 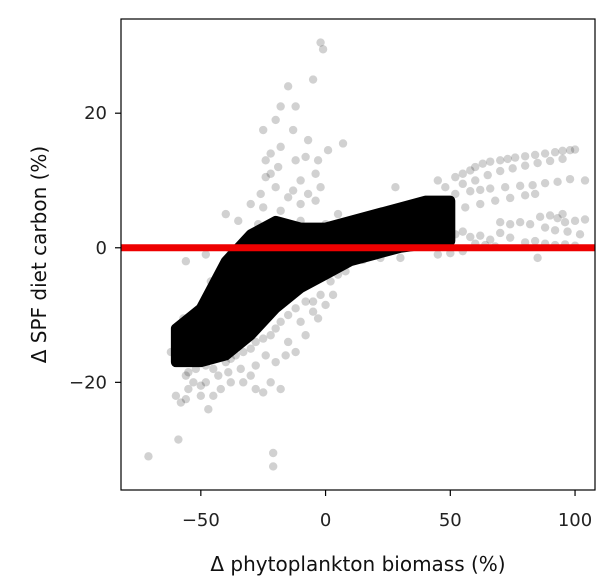 What do you see at coordinates (357, 564) in the screenshot?
I see `x-axis-label: Δ phytoplankton biomass (%)` at bounding box center [357, 564].